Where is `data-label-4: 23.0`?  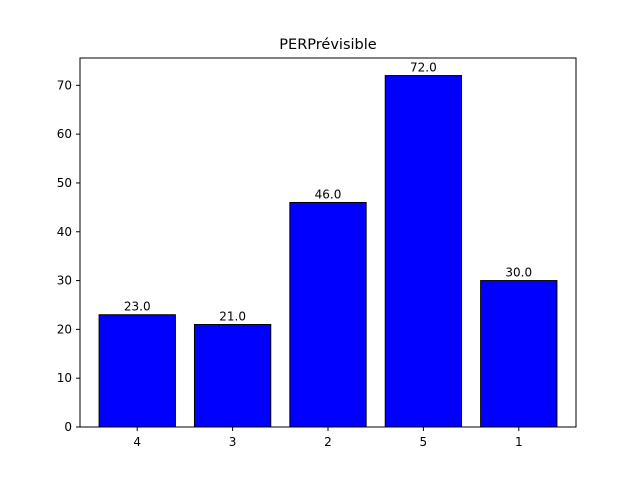 data-label-4: 23.0 is located at coordinates (137, 307).